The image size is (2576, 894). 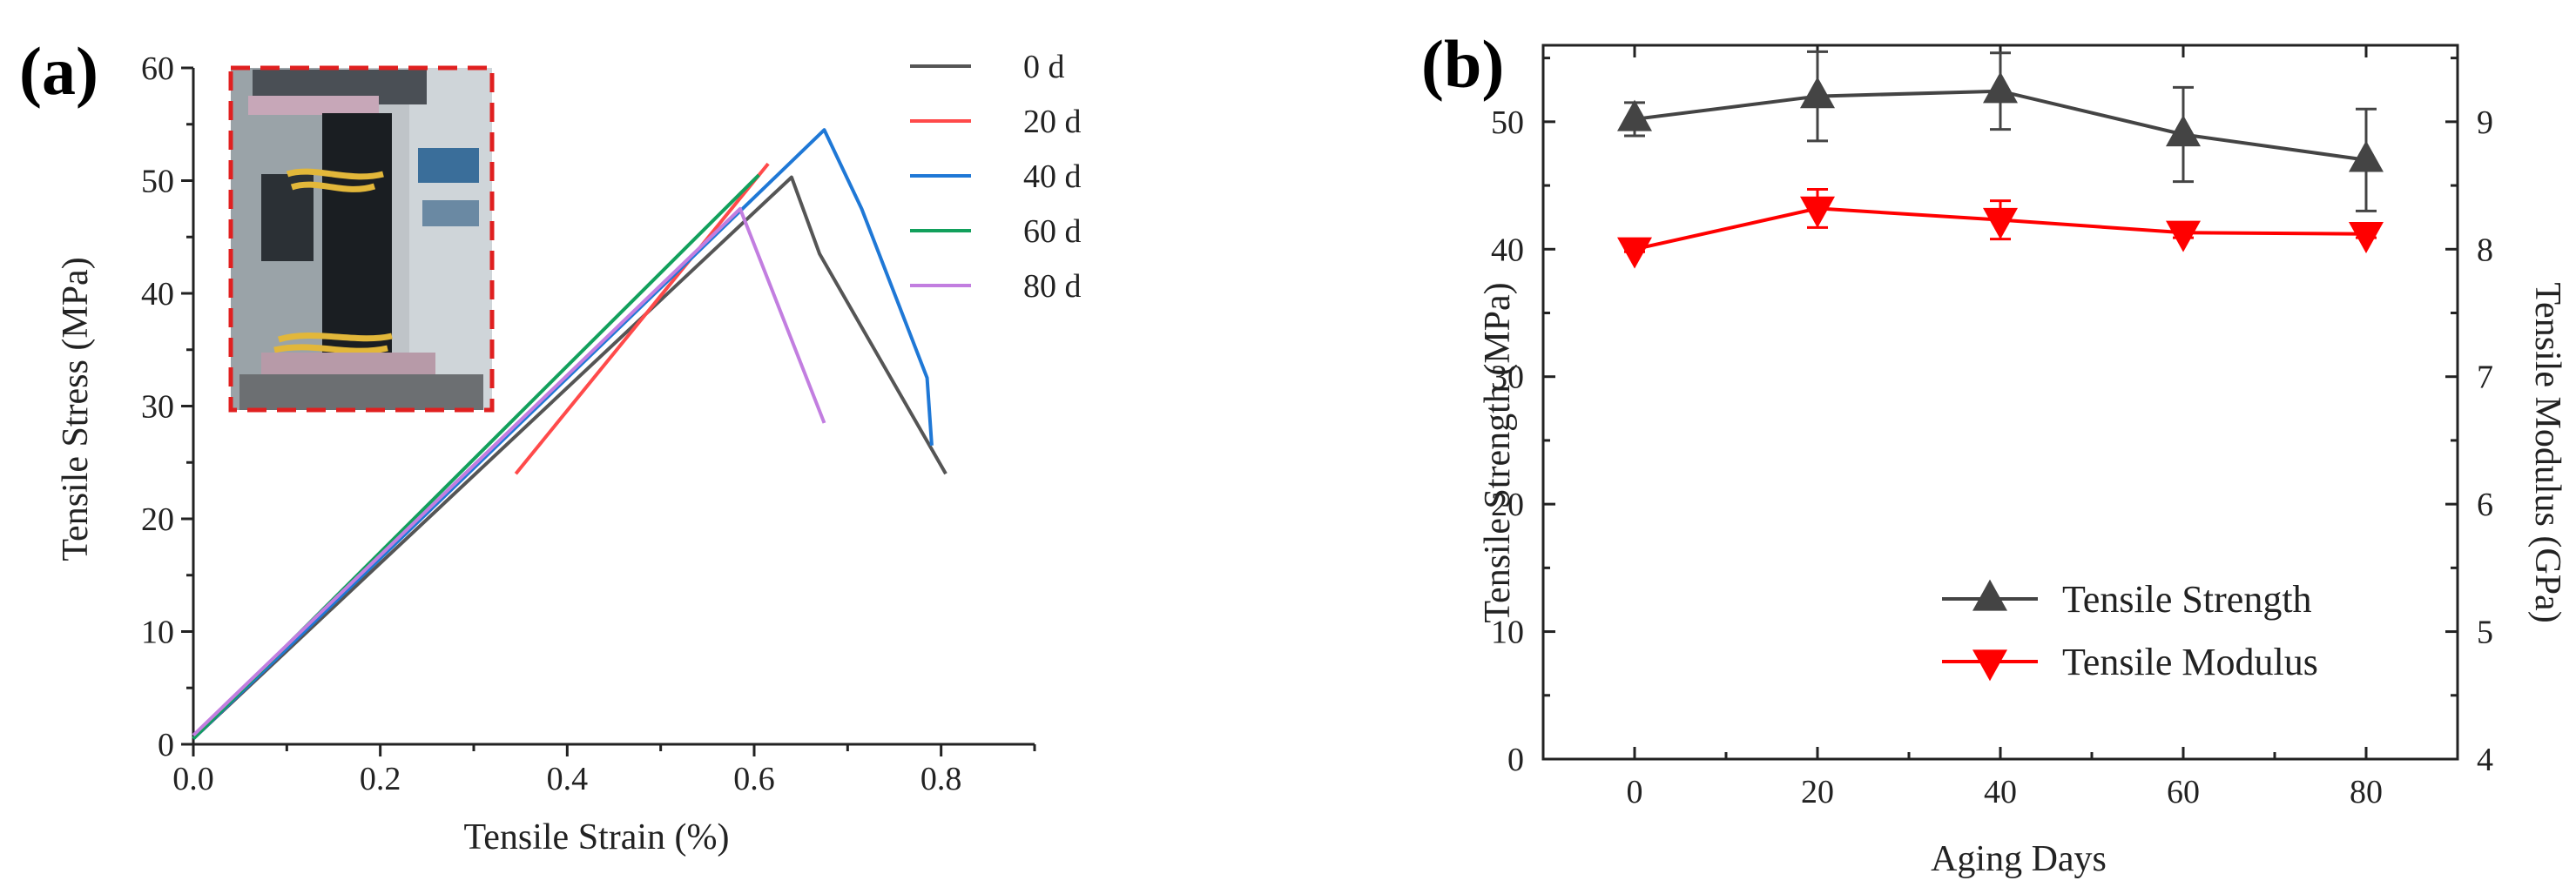 What do you see at coordinates (1052, 231) in the screenshot?
I see `legend-label-a: 60 d` at bounding box center [1052, 231].